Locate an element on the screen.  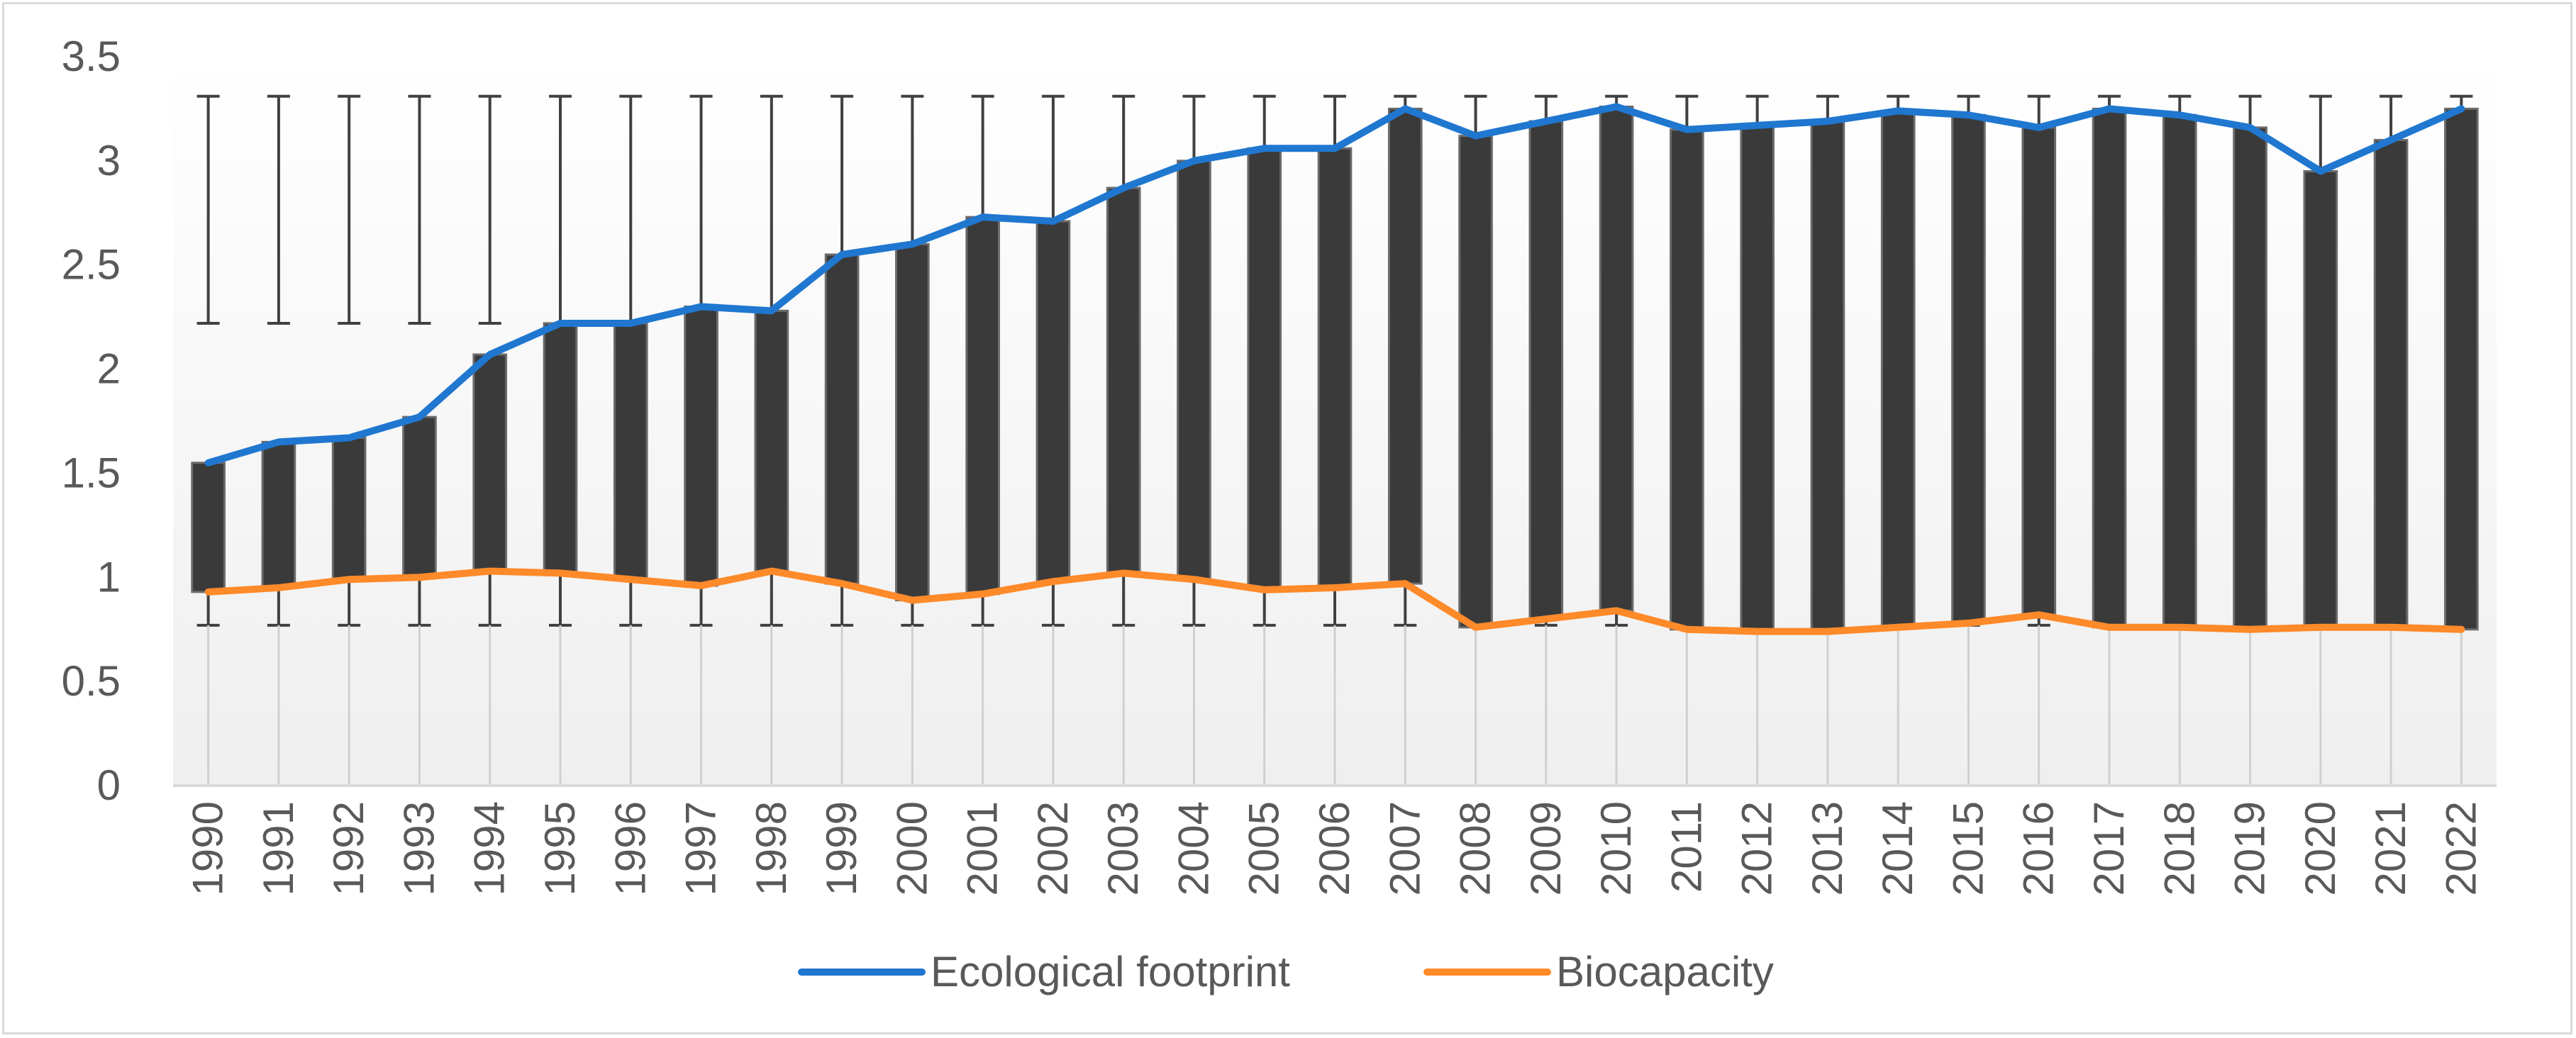
x-tick-label: 2001 is located at coordinates (983, 848).